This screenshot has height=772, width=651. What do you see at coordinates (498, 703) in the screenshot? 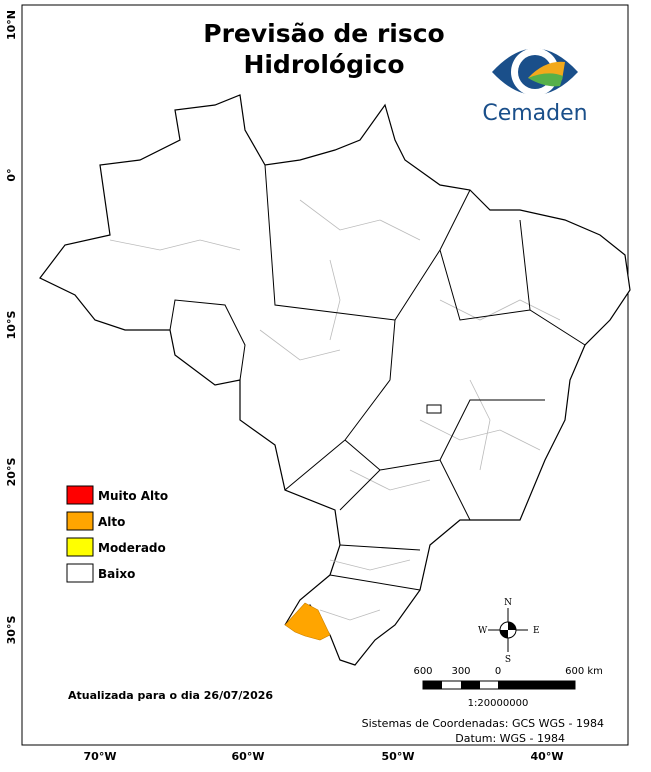
I see `scale-ratio: 1:20000000` at bounding box center [498, 703].